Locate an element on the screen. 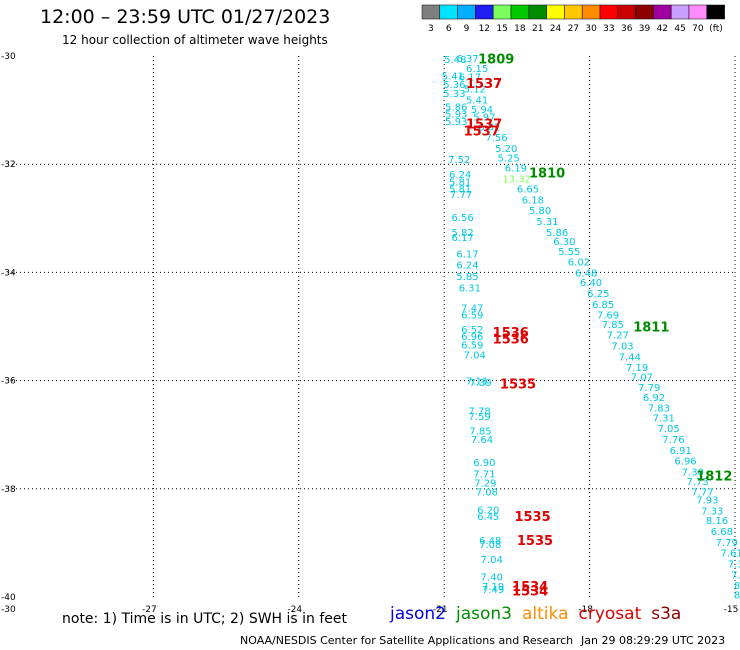  y-tick-label: -38 is located at coordinates (8, 490).